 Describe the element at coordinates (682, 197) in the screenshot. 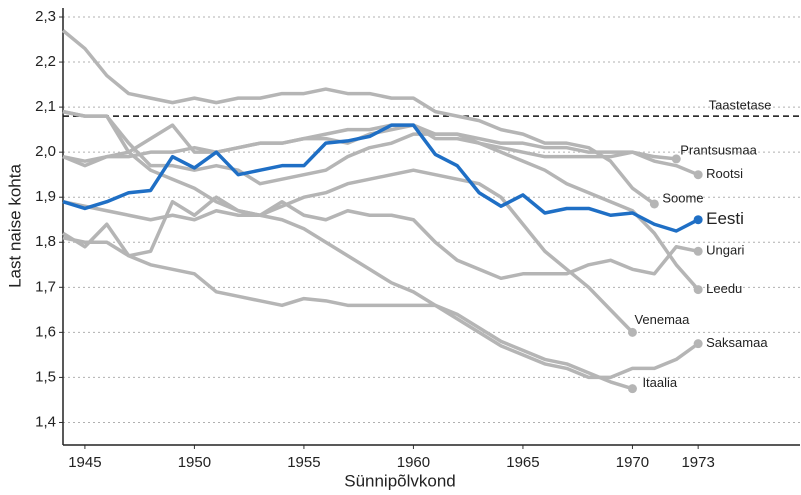

I see `legend-label: Soome` at that location.